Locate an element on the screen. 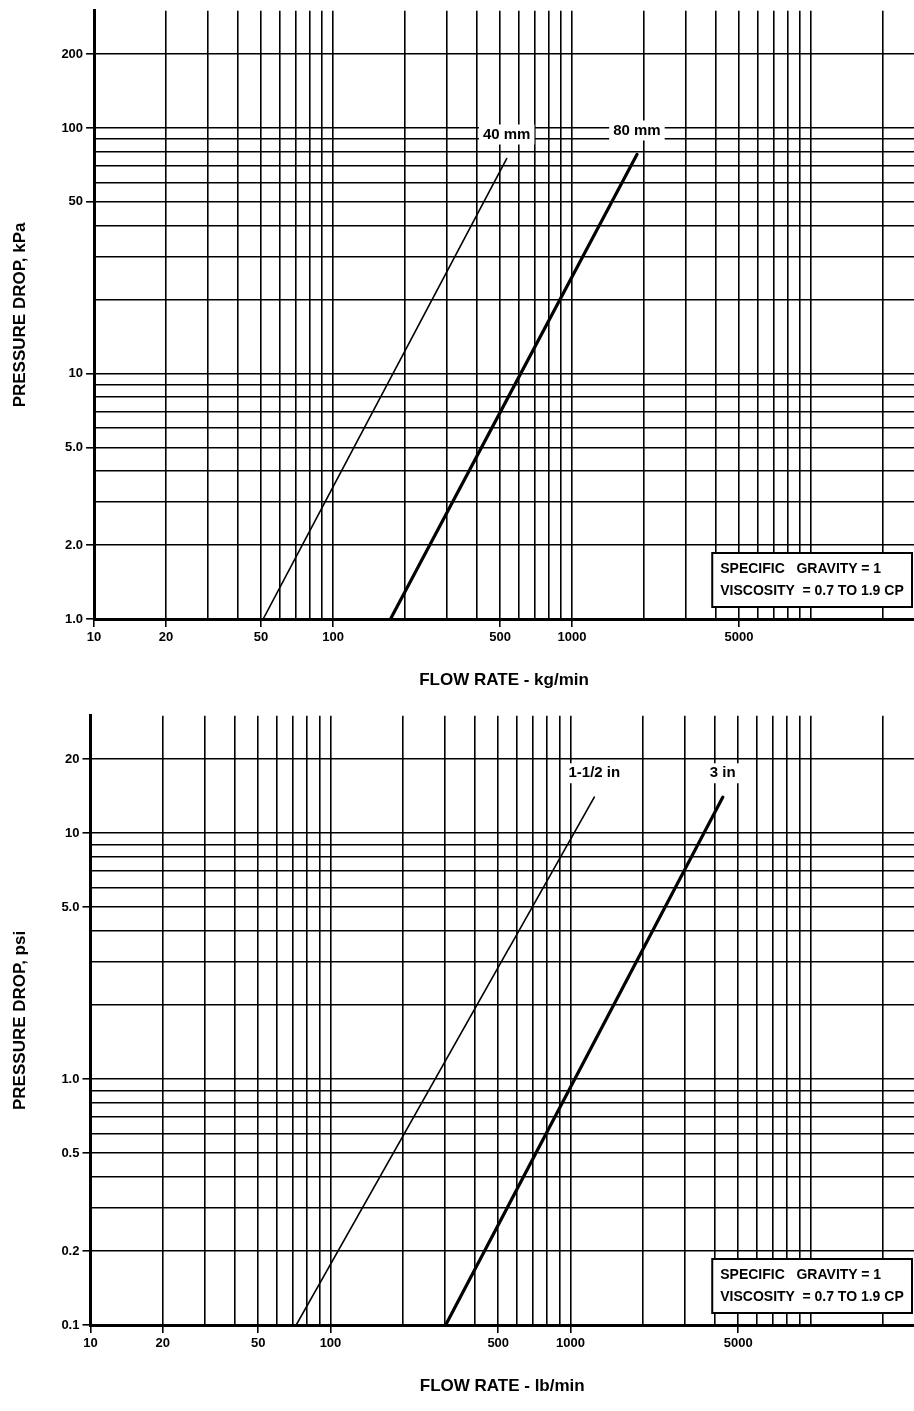  y-tick-label: 100 is located at coordinates (72, 127).